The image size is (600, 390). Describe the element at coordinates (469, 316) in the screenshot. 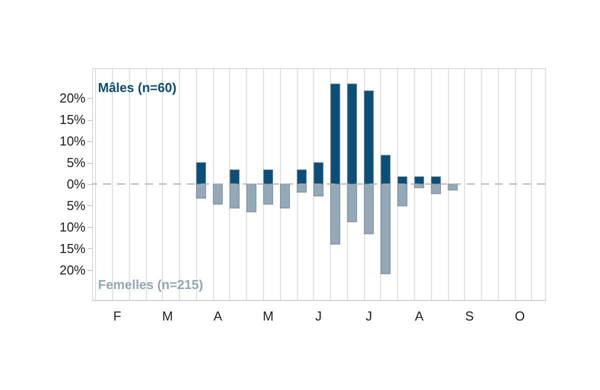

I see `x-tick-label: S` at that location.